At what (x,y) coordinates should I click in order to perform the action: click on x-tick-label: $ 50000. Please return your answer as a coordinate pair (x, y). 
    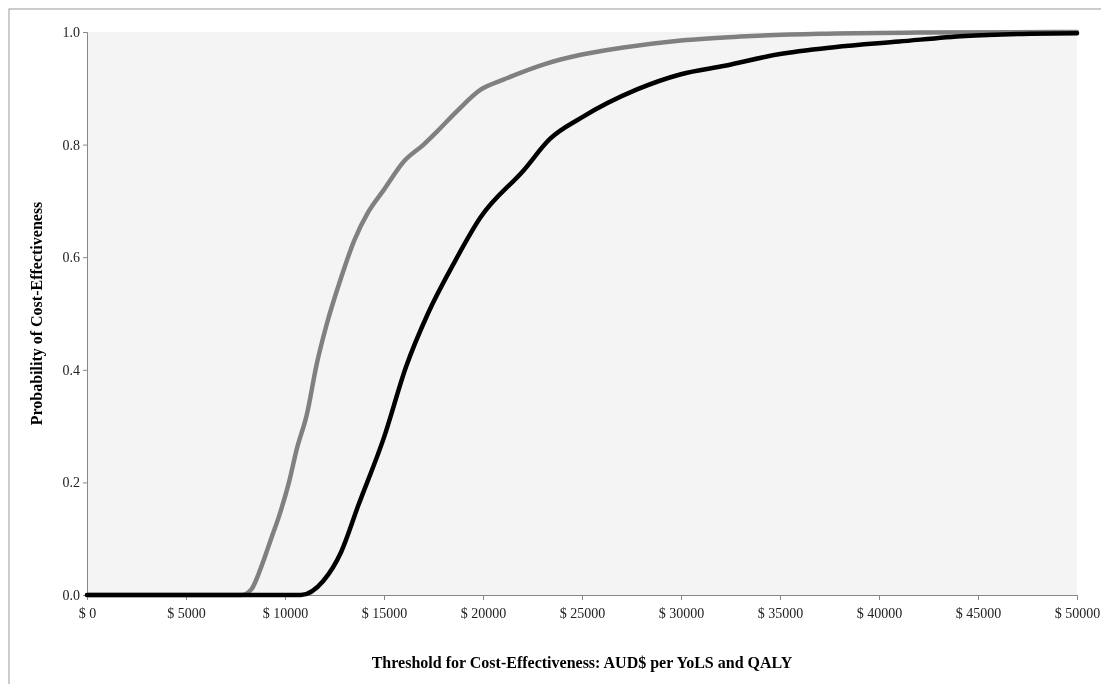
    Looking at the image, I should click on (1077, 614).